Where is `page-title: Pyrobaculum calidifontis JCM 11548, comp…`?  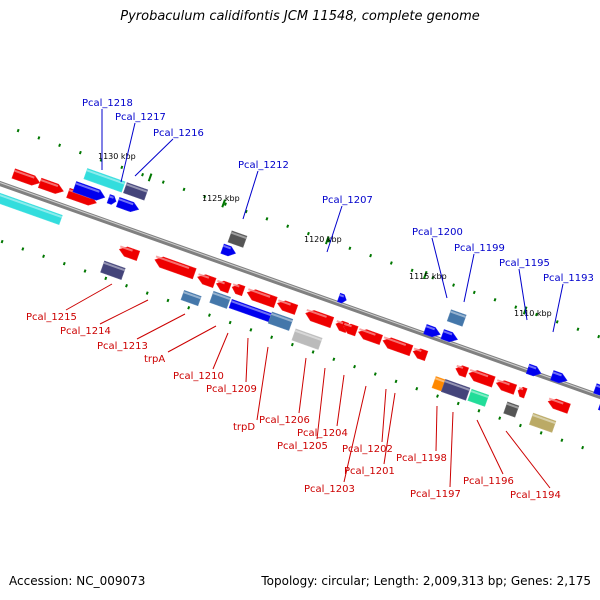
page-title: Pyrobaculum calidifontis JCM 11548, comp… is located at coordinates (300, 16).